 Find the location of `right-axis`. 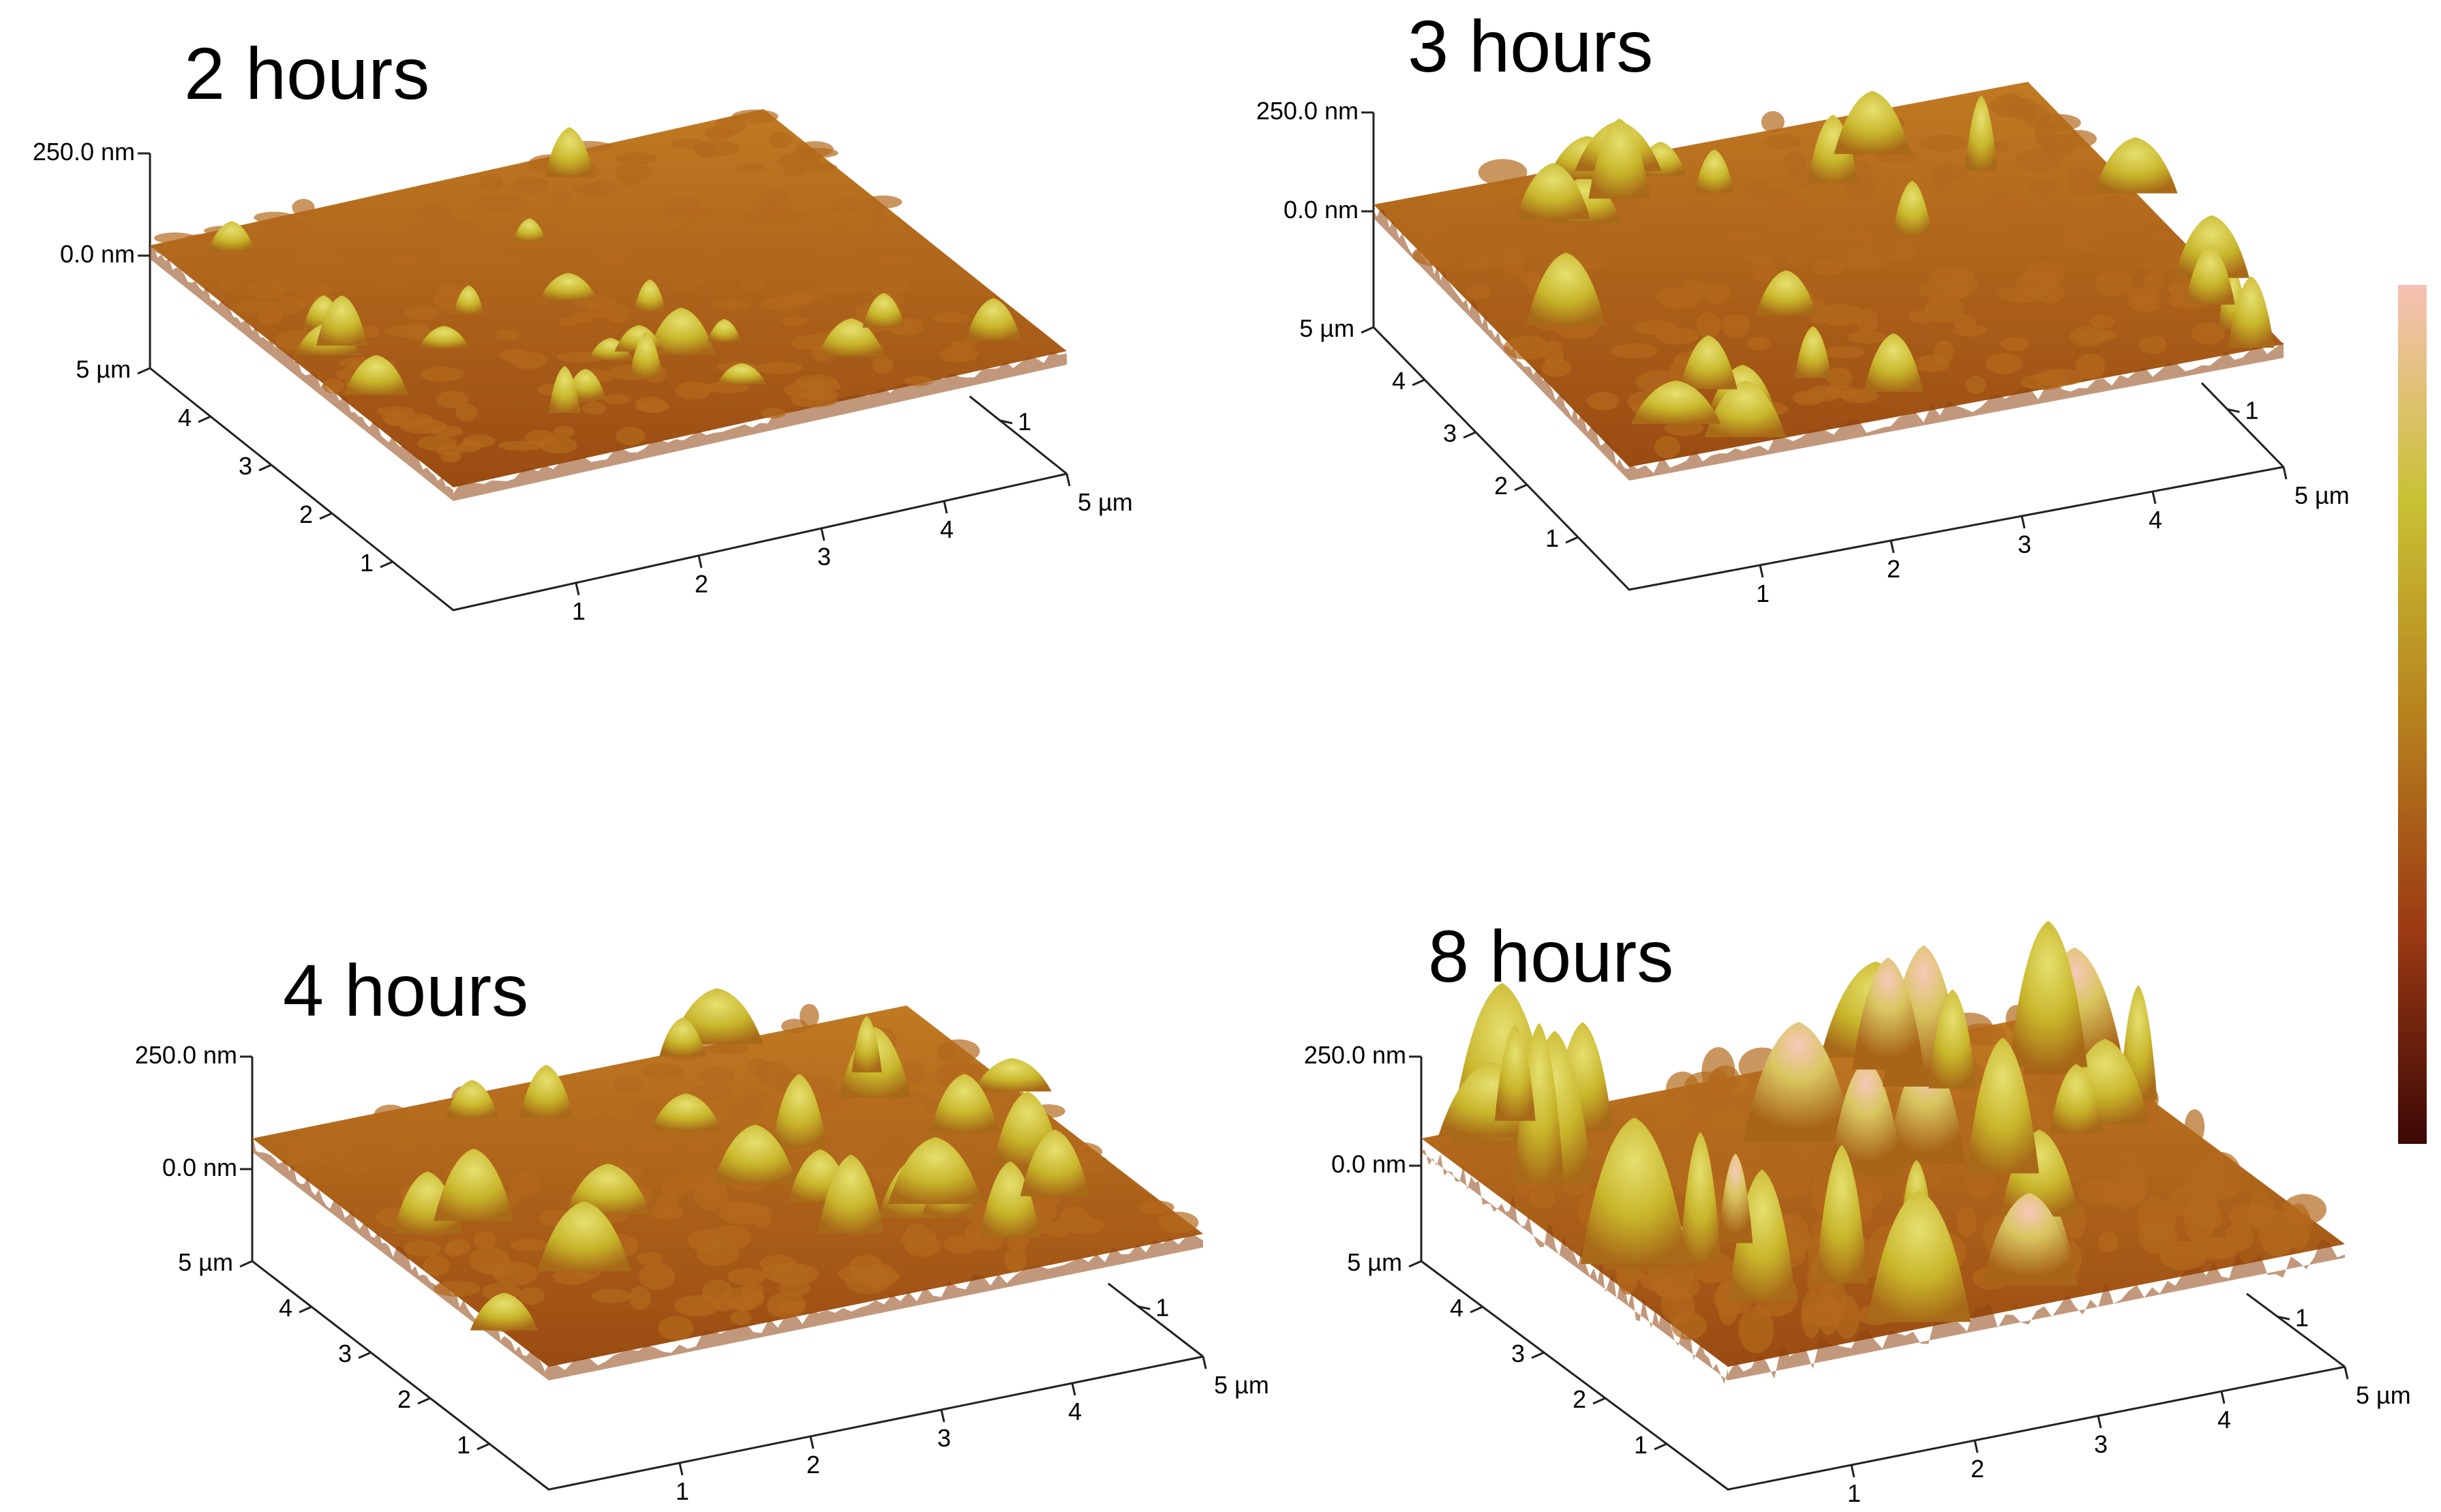

right-axis is located at coordinates (1155, 1320).